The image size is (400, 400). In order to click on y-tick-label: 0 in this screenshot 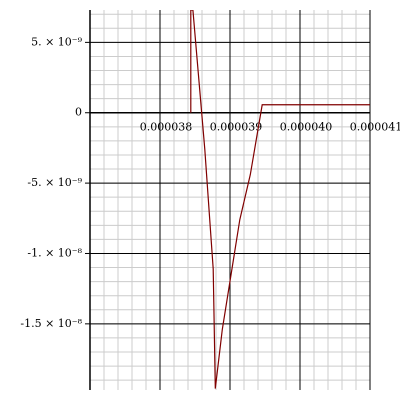, I will do `click(78, 112)`.